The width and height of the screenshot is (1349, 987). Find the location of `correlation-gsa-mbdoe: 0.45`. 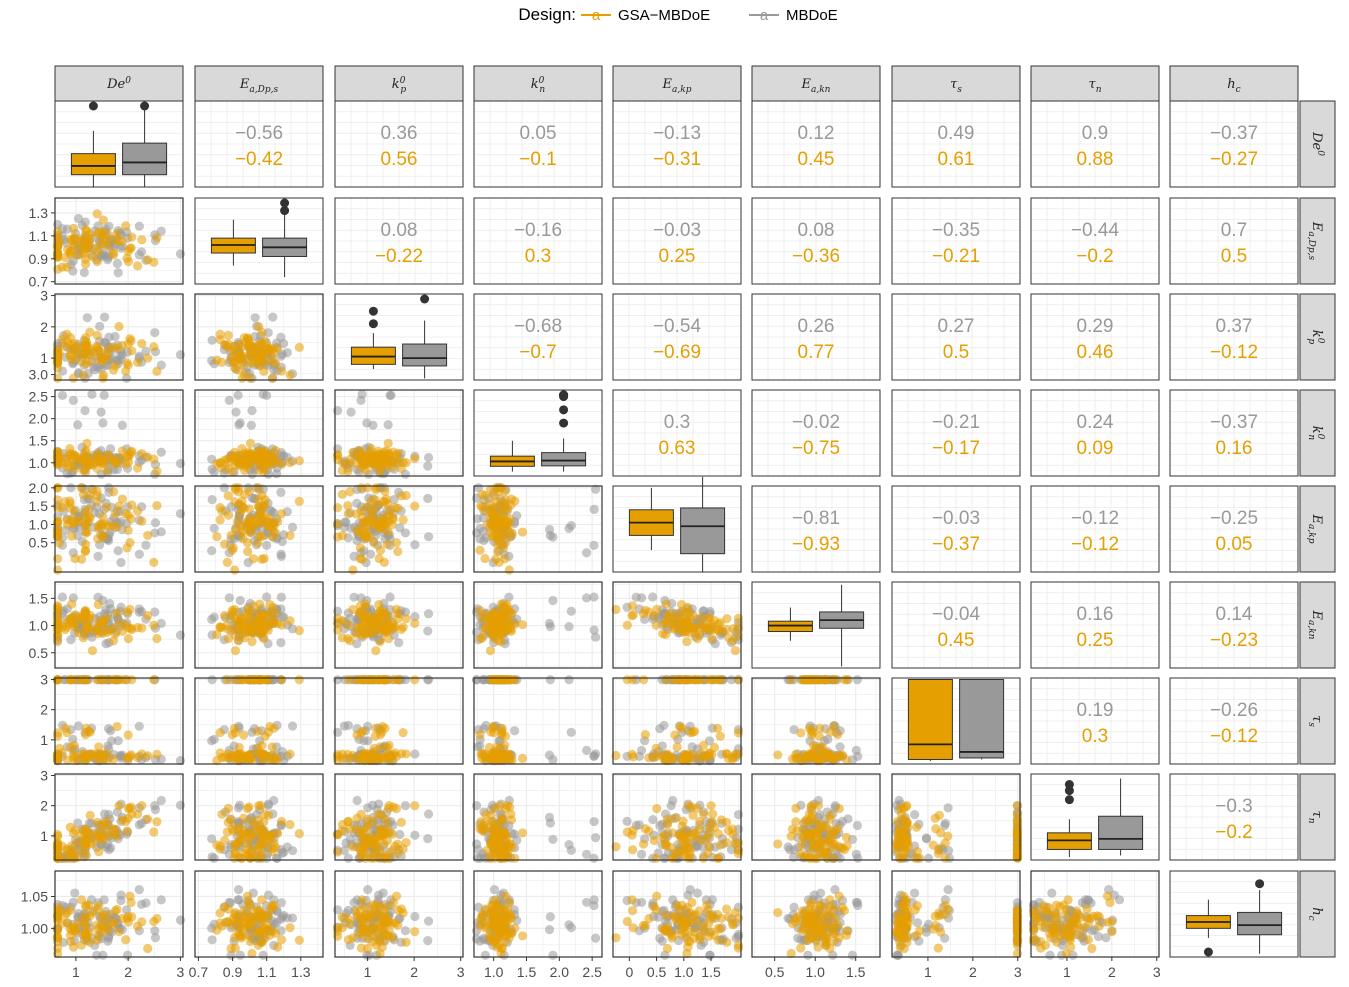

correlation-gsa-mbdoe: 0.45 is located at coordinates (816, 159).